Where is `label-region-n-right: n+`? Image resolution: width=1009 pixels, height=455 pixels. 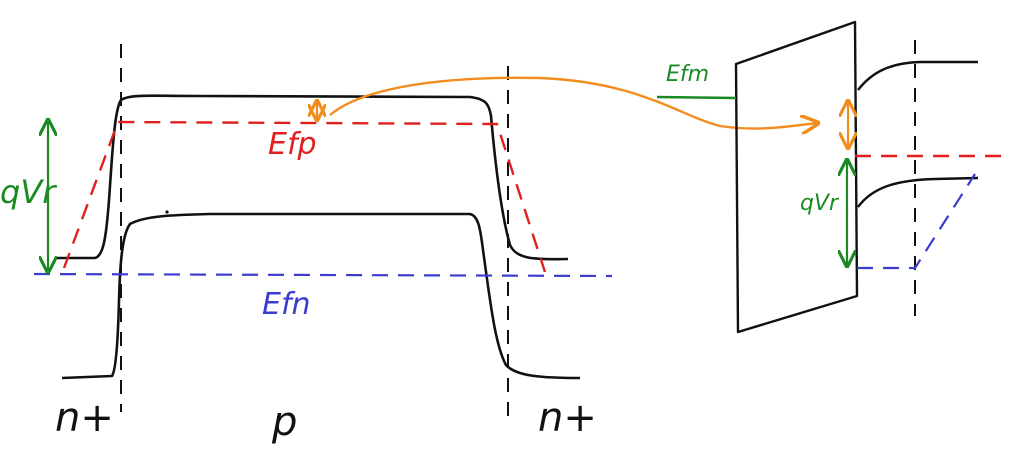
label-region-n-right: n+ is located at coordinates (567, 418).